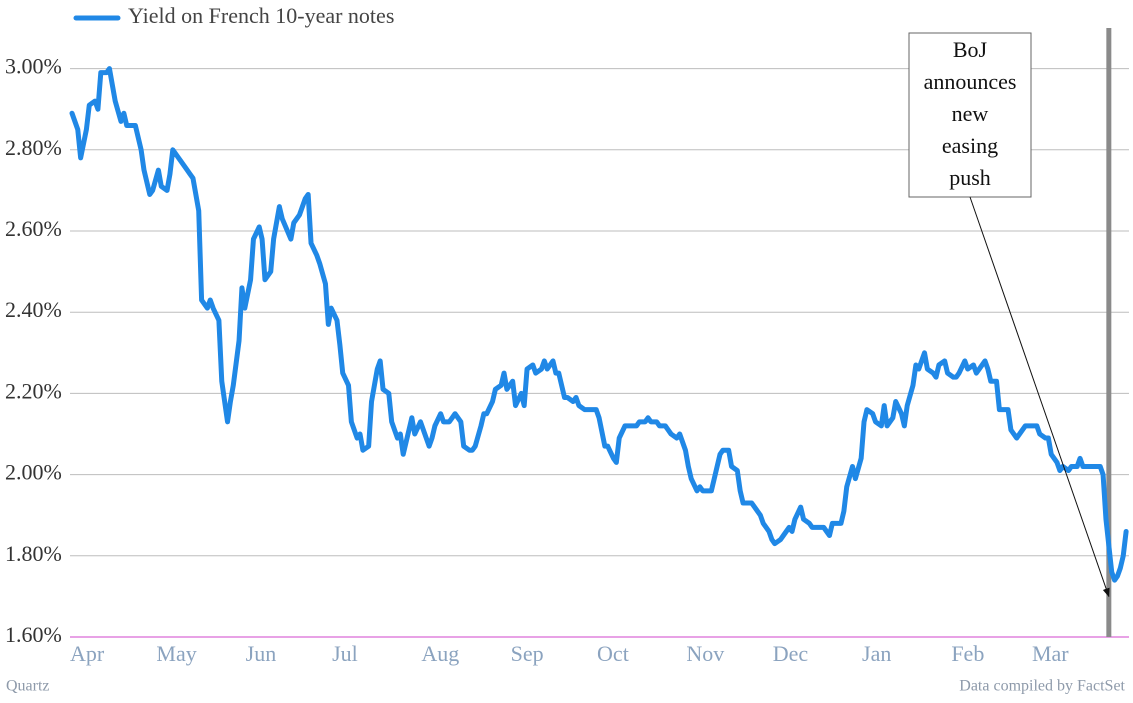 The image size is (1133, 703). What do you see at coordinates (33, 66) in the screenshot?
I see `y-tick-label: 3.00%` at bounding box center [33, 66].